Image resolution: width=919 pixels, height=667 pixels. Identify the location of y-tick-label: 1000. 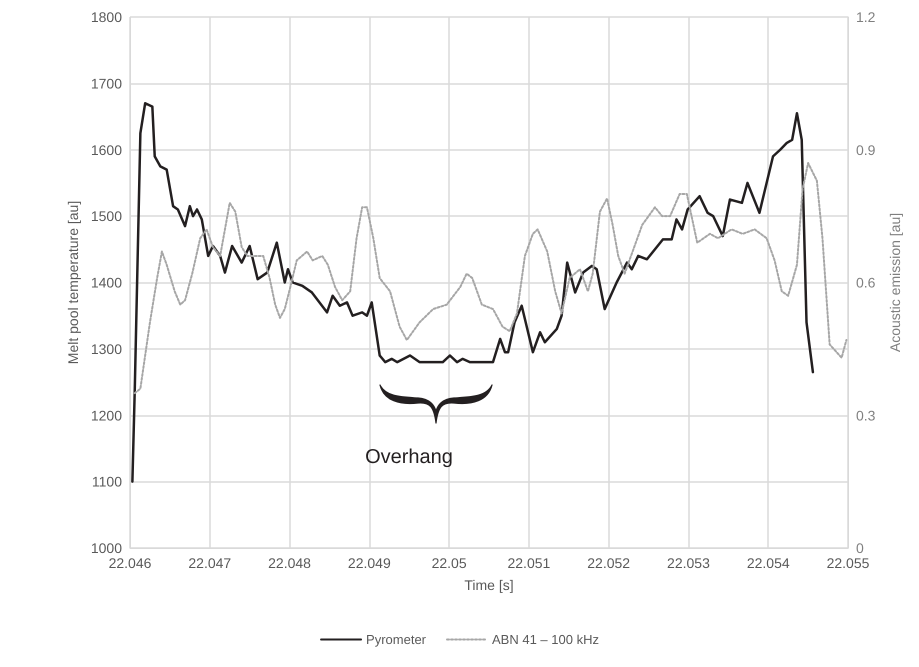
(106, 548).